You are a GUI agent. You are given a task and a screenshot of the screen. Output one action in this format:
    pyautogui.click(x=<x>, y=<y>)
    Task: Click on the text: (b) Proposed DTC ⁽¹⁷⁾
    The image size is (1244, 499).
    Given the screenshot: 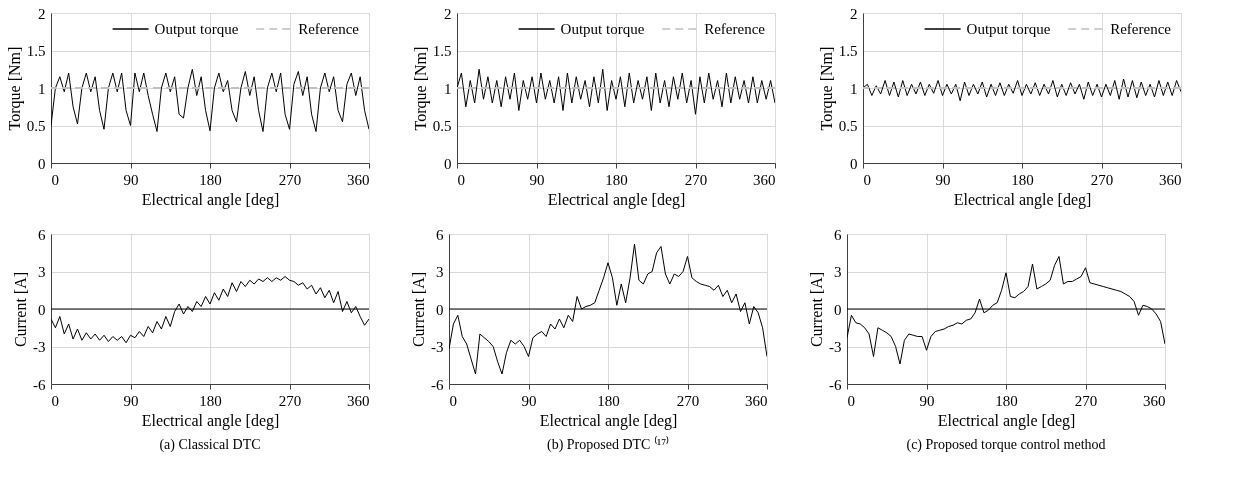 What is the action you would take?
    pyautogui.click(x=608, y=444)
    